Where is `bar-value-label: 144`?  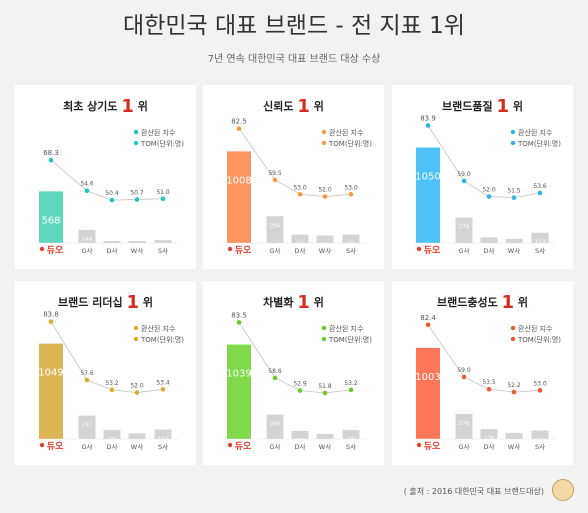 bar-value-label: 144 is located at coordinates (87, 240).